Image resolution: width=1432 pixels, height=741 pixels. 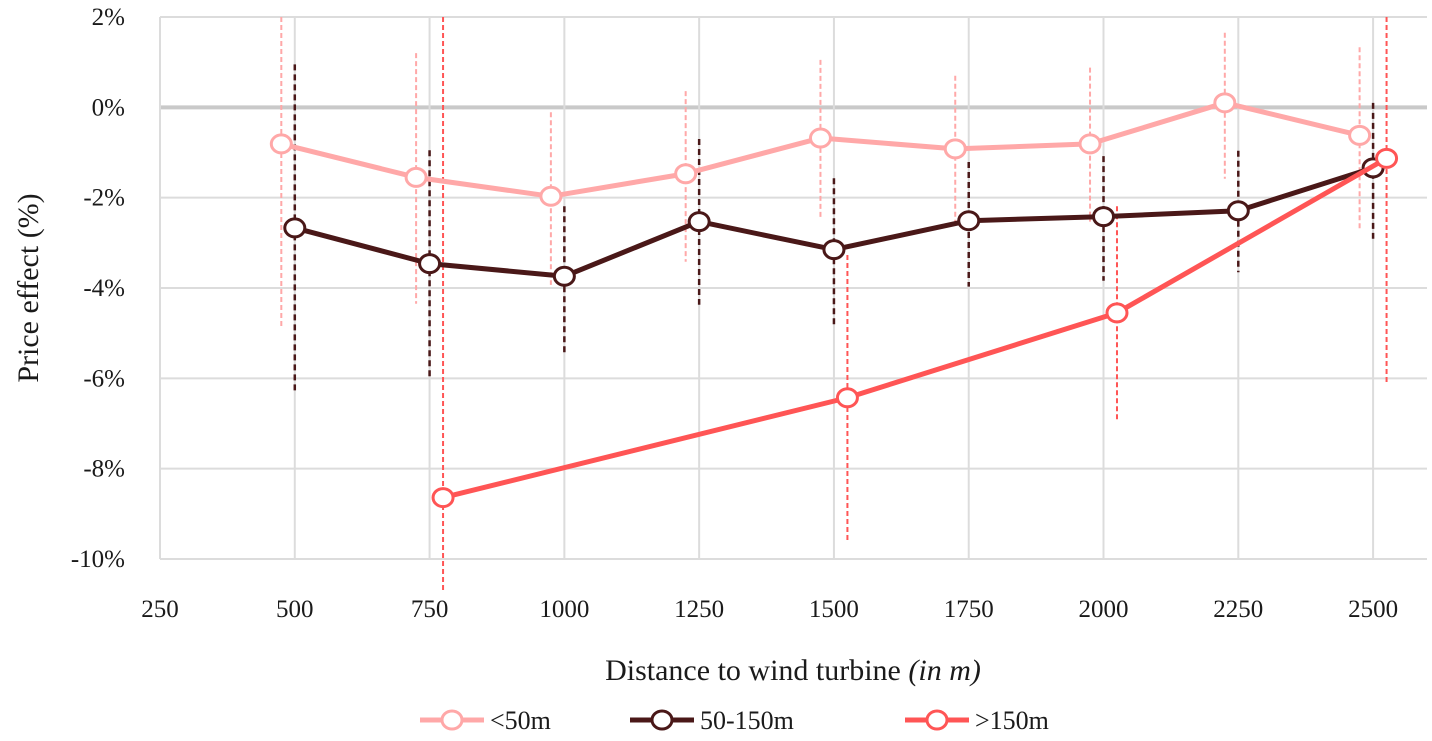 I want to click on x-tick-label: 250, so click(x=160, y=609).